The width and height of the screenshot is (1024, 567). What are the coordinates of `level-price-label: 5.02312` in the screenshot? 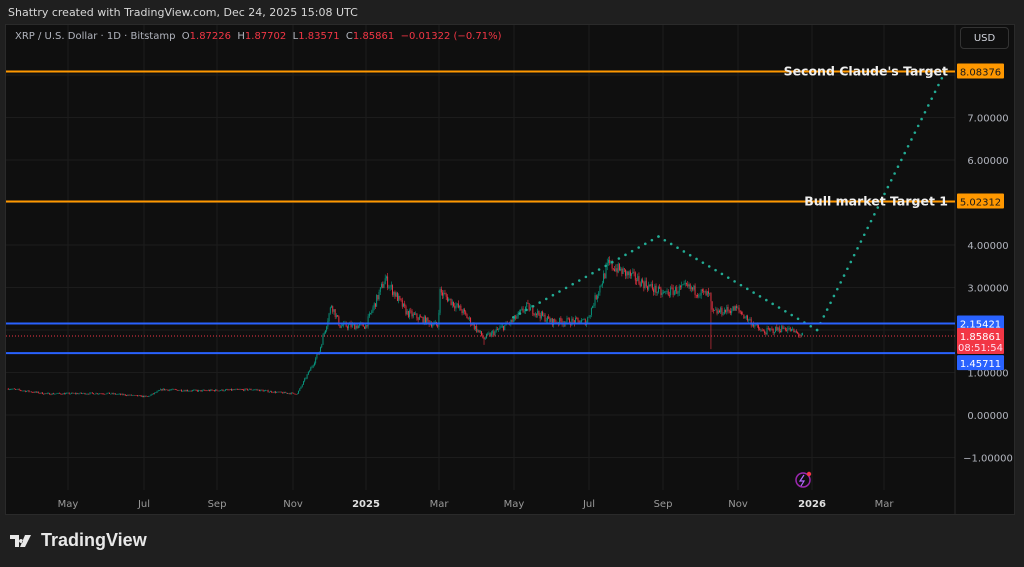 It's located at (980, 203).